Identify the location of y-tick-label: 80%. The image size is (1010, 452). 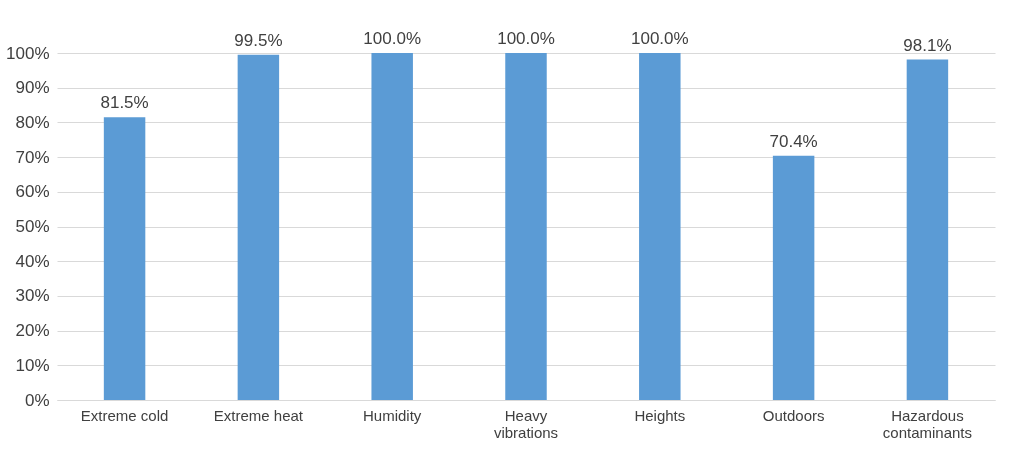
(32, 122).